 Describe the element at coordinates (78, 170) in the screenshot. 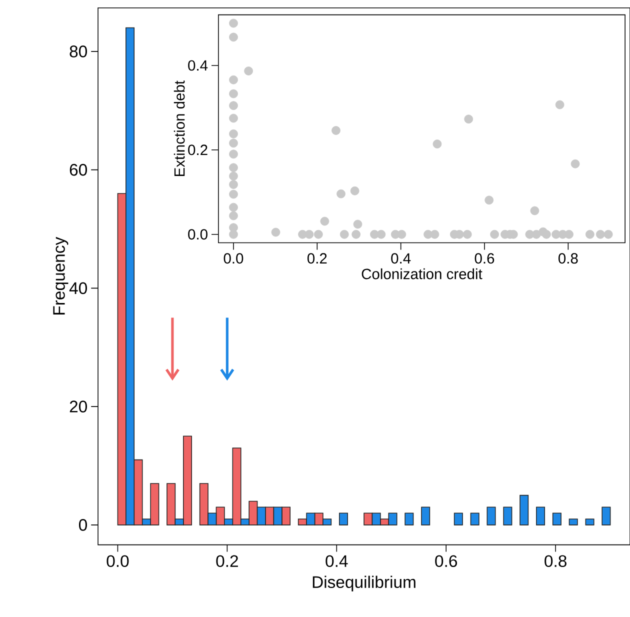

I see `y-tick-label: 60` at that location.